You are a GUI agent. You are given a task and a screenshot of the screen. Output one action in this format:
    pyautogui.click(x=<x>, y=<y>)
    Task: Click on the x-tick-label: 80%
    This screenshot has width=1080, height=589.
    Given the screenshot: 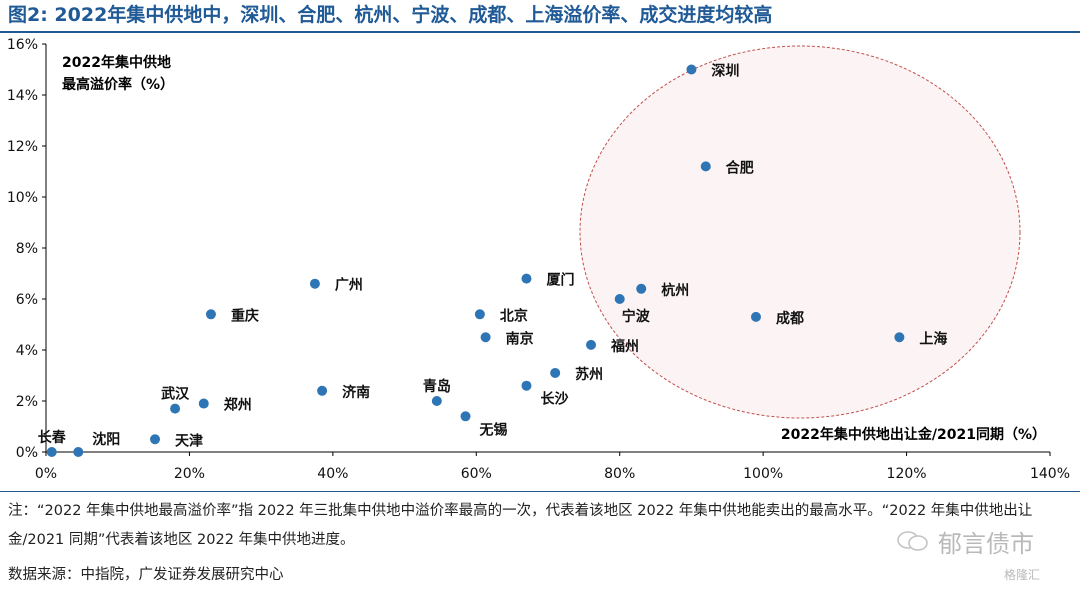 What is the action you would take?
    pyautogui.click(x=619, y=474)
    